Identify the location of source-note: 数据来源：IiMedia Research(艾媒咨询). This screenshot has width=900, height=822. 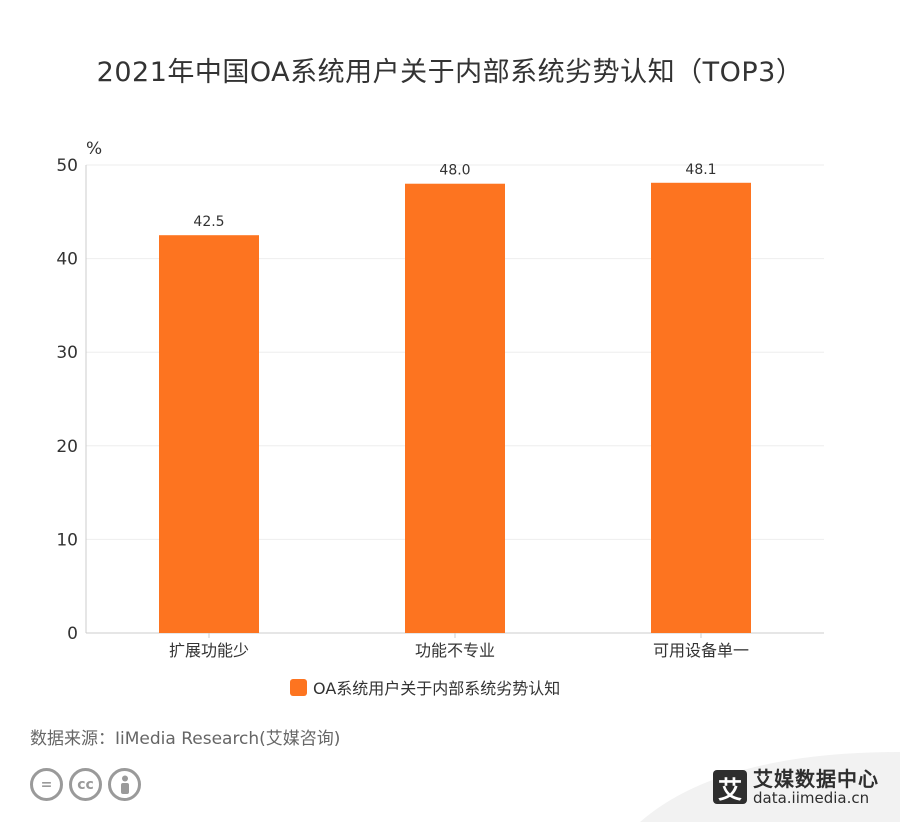
(185, 739).